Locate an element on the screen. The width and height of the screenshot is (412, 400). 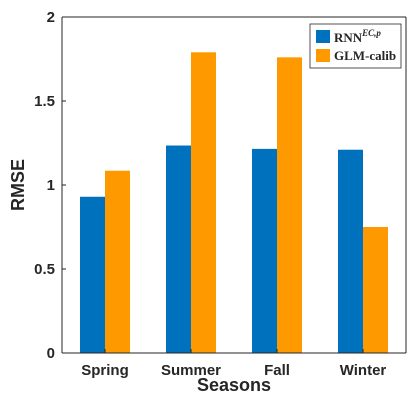
y-tick-label: 0.5 is located at coordinates (44, 269).